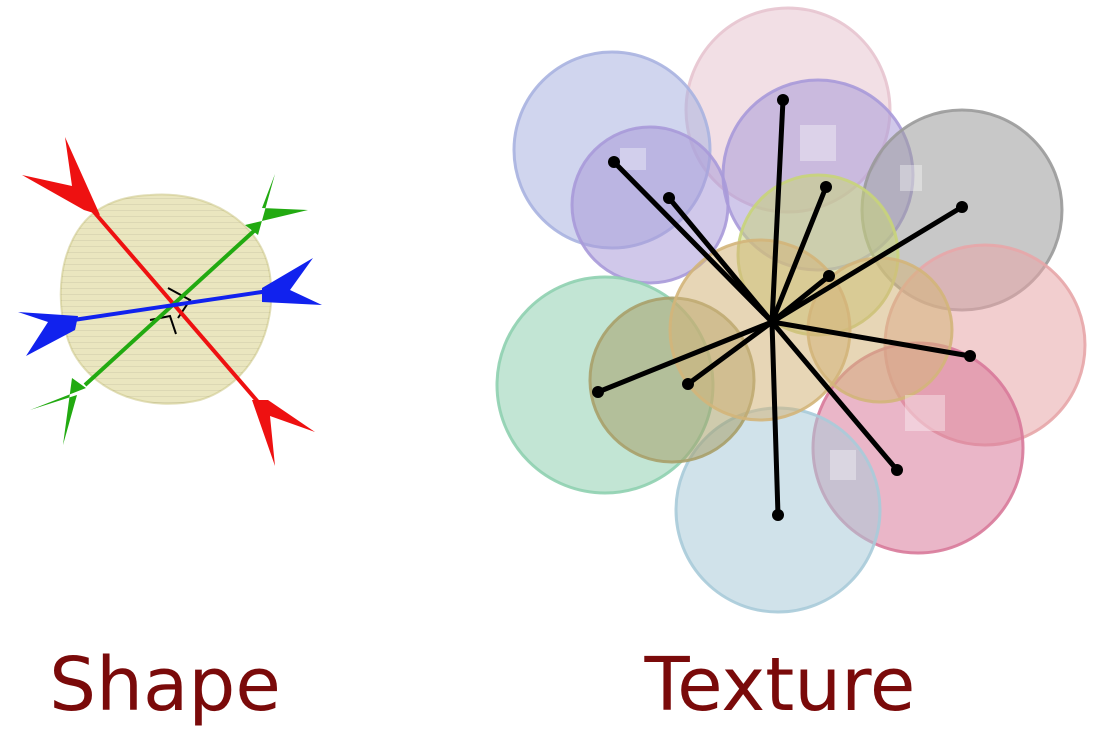  I want to click on blue-axis, so click(170, 307).